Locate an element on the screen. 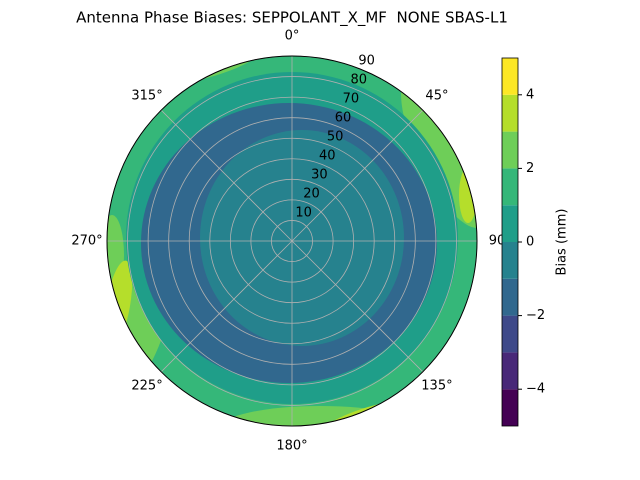 The width and height of the screenshot is (640, 480). r-tick-label: 10 is located at coordinates (303, 212).